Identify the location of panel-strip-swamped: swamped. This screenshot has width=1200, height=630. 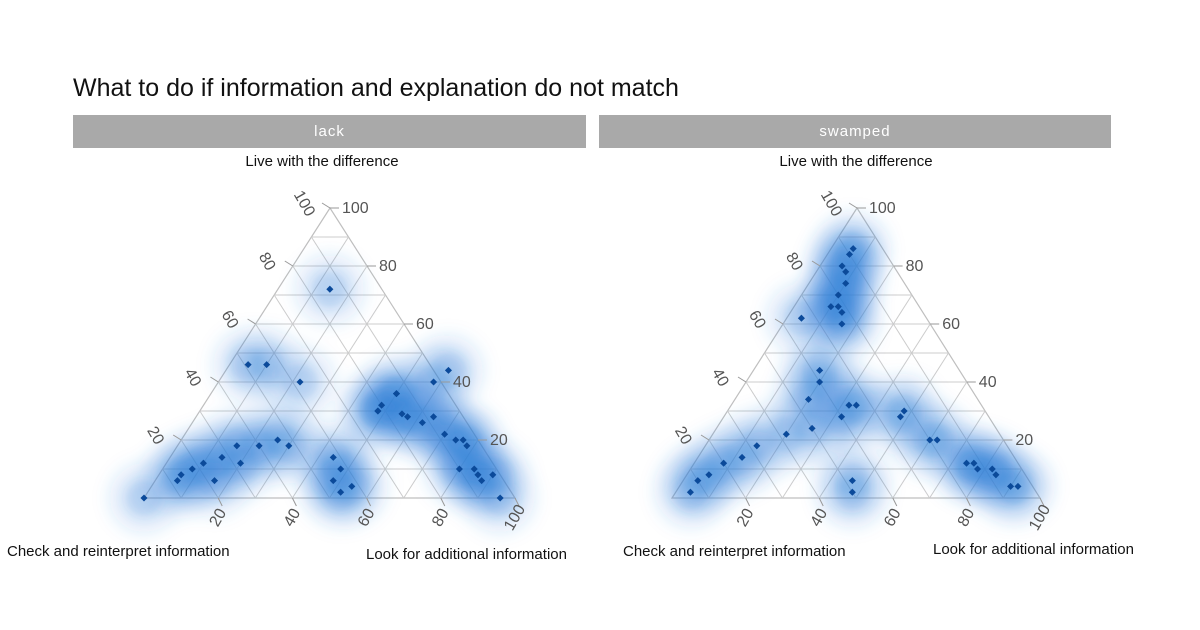
(855, 131).